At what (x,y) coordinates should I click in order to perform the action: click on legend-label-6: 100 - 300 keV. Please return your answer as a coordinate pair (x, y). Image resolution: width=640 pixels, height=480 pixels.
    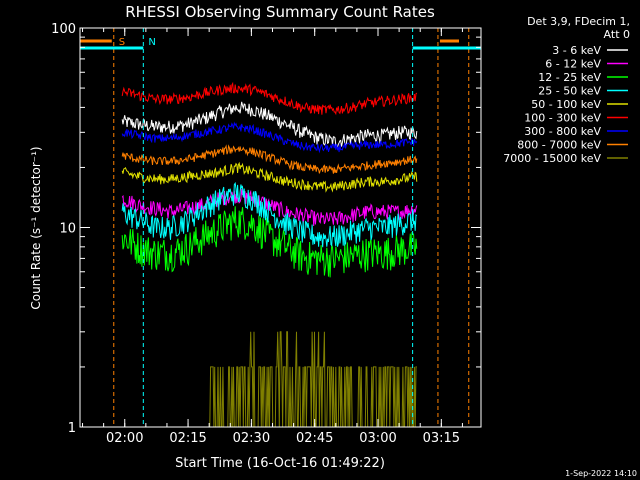
    Looking at the image, I should click on (562, 118).